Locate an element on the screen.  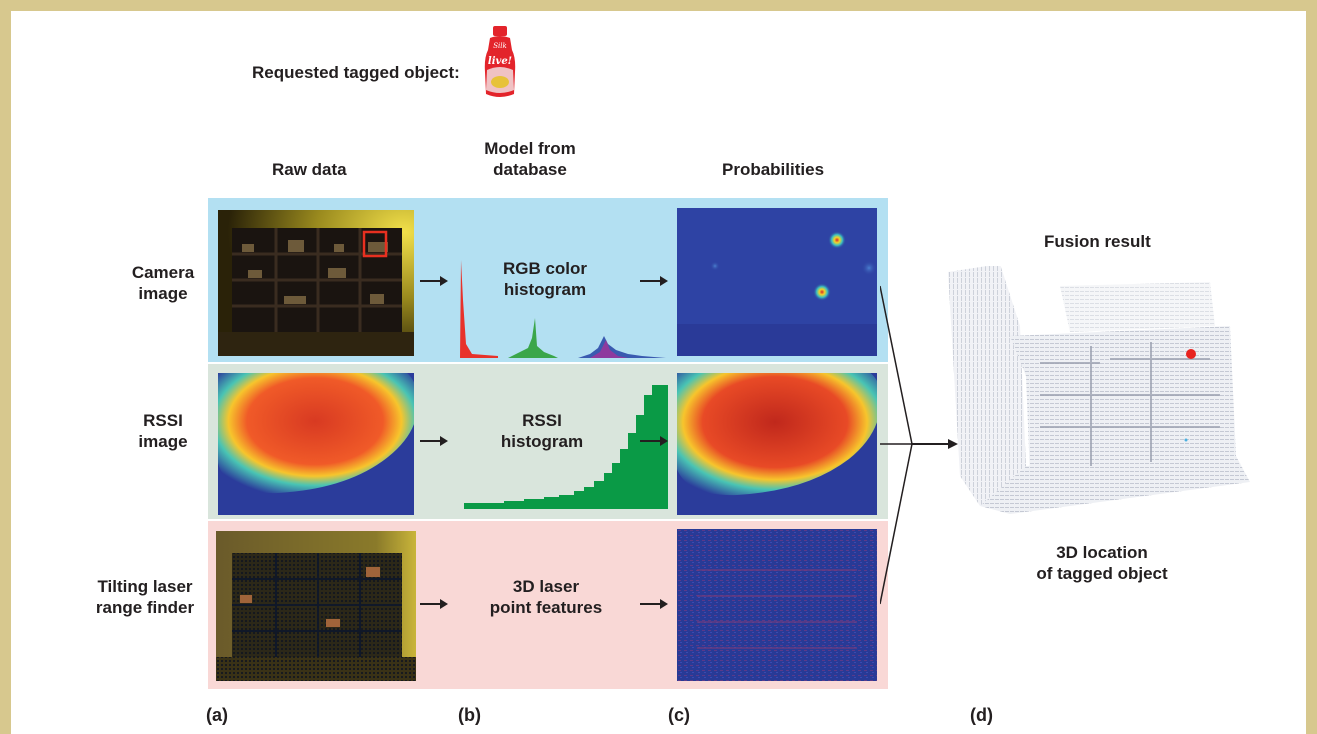
rssi-histogram is located at coordinates (566, 447).